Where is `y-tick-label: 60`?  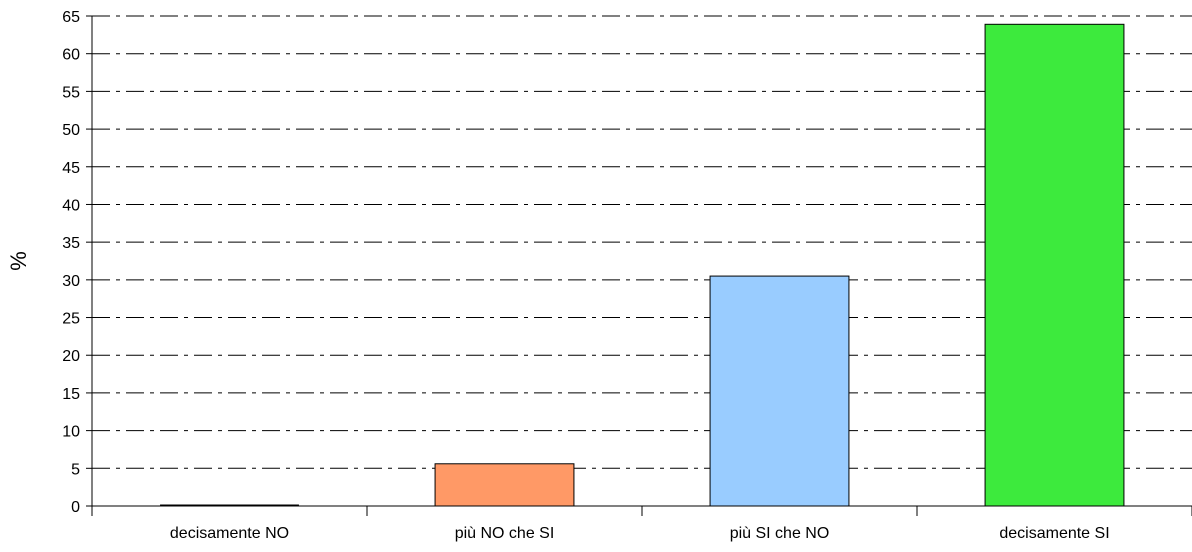 y-tick-label: 60 is located at coordinates (71, 55).